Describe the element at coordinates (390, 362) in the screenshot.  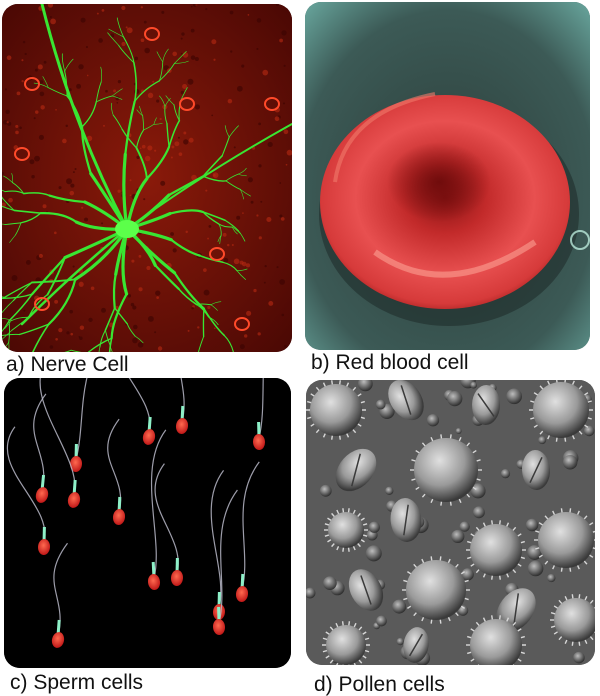
I see `caption-red-blood-cell: b) Red blood cell` at that location.